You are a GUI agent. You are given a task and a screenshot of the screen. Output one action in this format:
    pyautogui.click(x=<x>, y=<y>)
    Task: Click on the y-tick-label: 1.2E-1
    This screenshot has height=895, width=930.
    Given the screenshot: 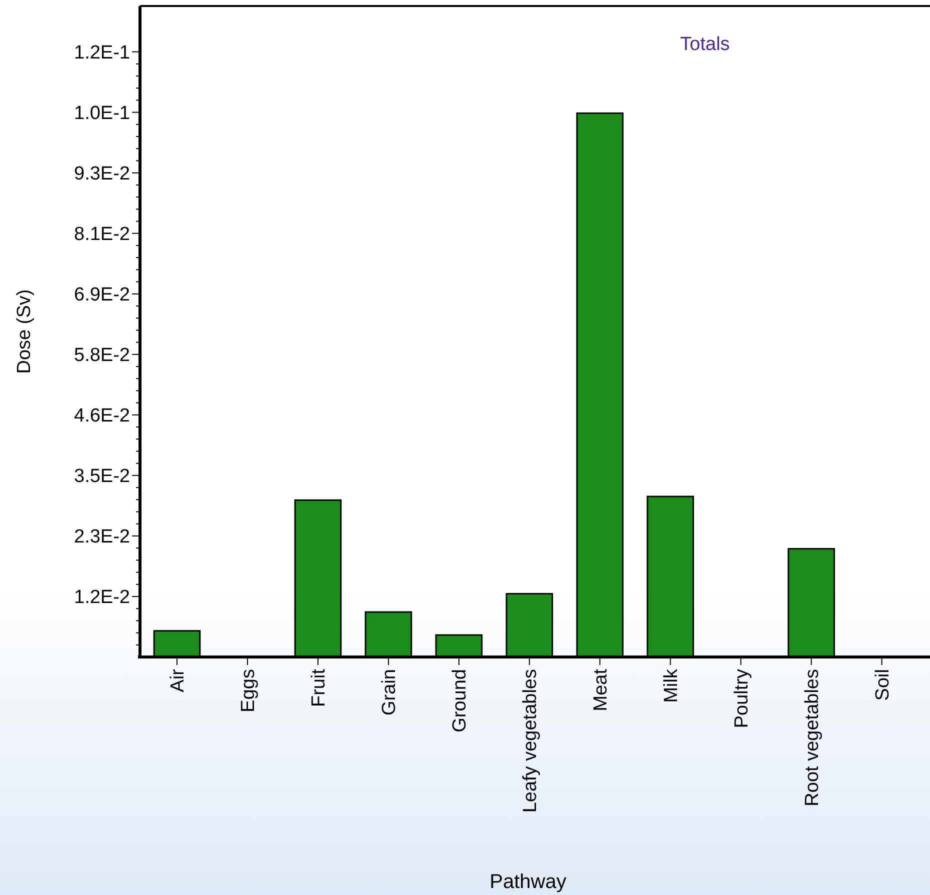 What is the action you would take?
    pyautogui.click(x=102, y=53)
    